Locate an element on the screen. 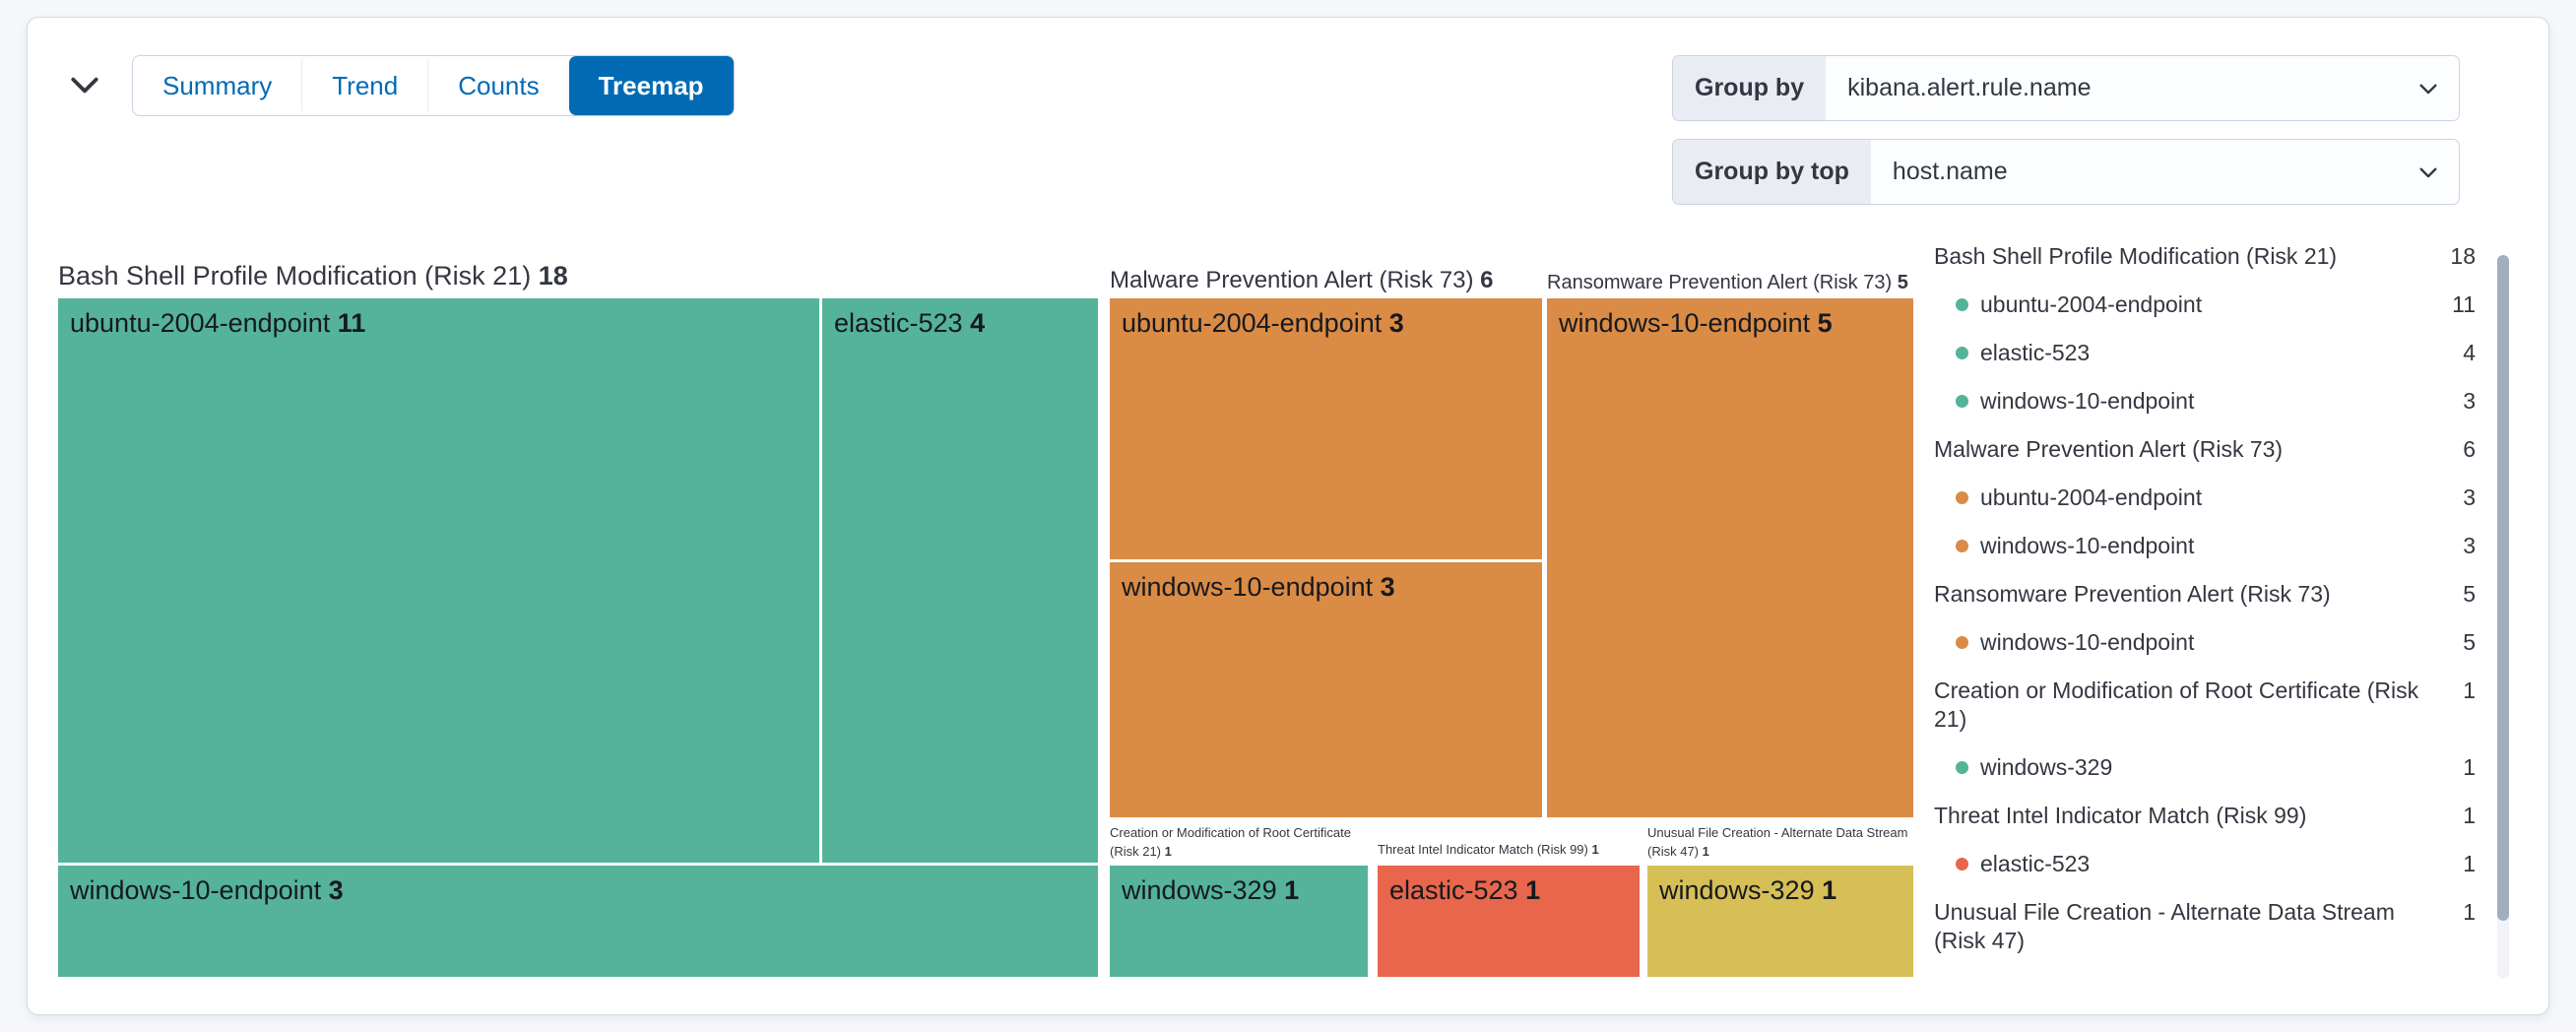  tab-trend: Trend is located at coordinates (364, 85).